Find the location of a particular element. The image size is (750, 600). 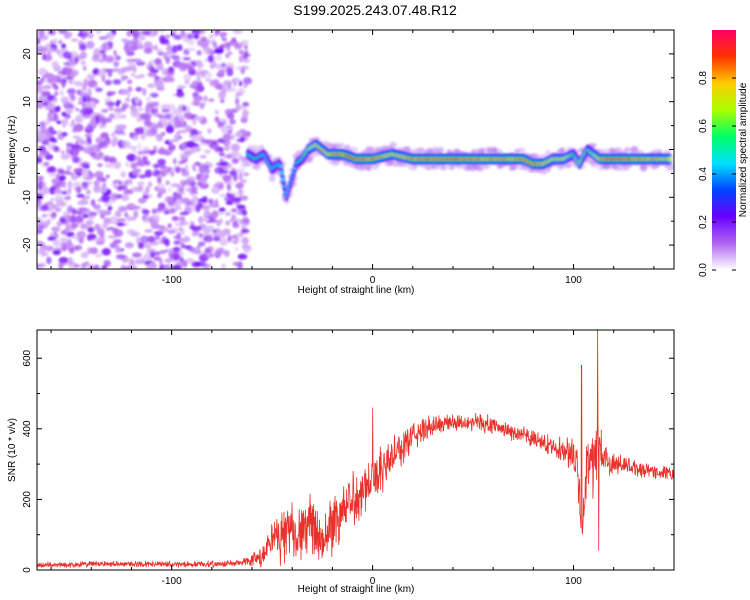

spectrogram-x-tick-label: 0 is located at coordinates (373, 280).